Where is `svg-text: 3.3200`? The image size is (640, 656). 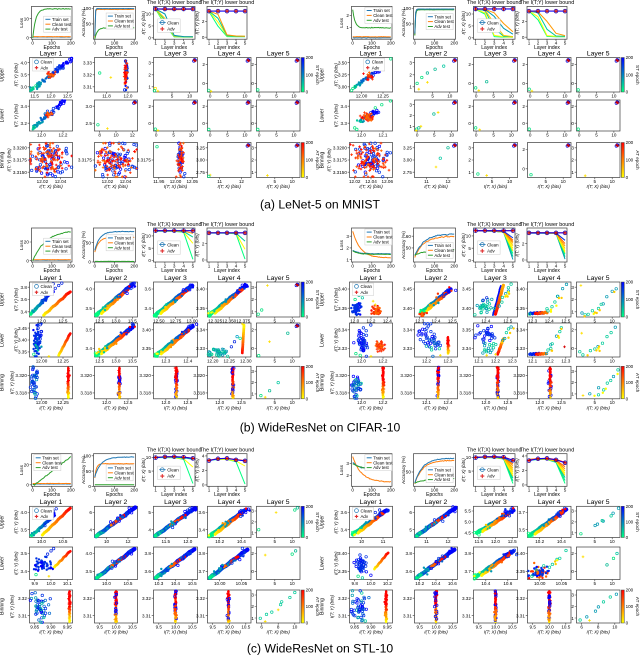 svg-text: 3.3200 is located at coordinates (20, 147).